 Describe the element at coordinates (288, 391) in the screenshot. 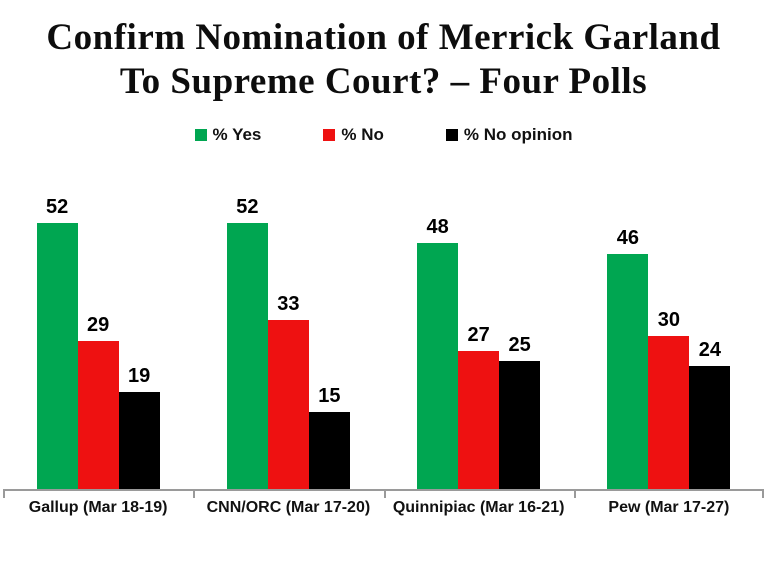

I see `bar: 33` at that location.